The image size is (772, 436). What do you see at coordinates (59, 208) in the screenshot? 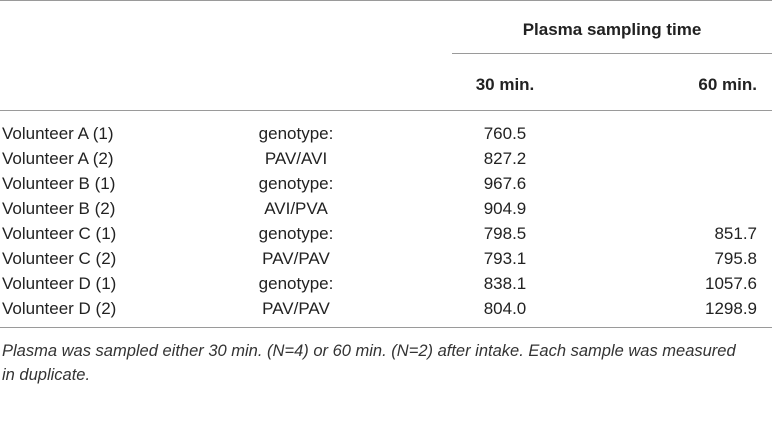
I see `volunteer: Volunteer B (2)` at bounding box center [59, 208].